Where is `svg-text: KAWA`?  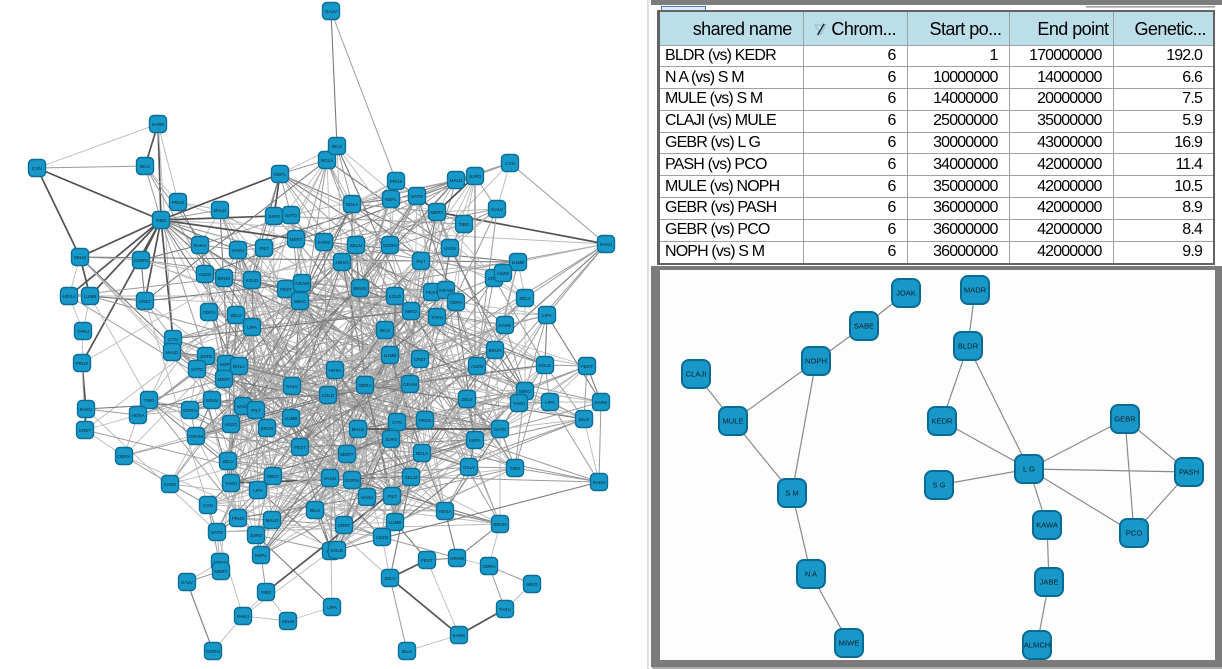 svg-text: KAWA is located at coordinates (1047, 525).